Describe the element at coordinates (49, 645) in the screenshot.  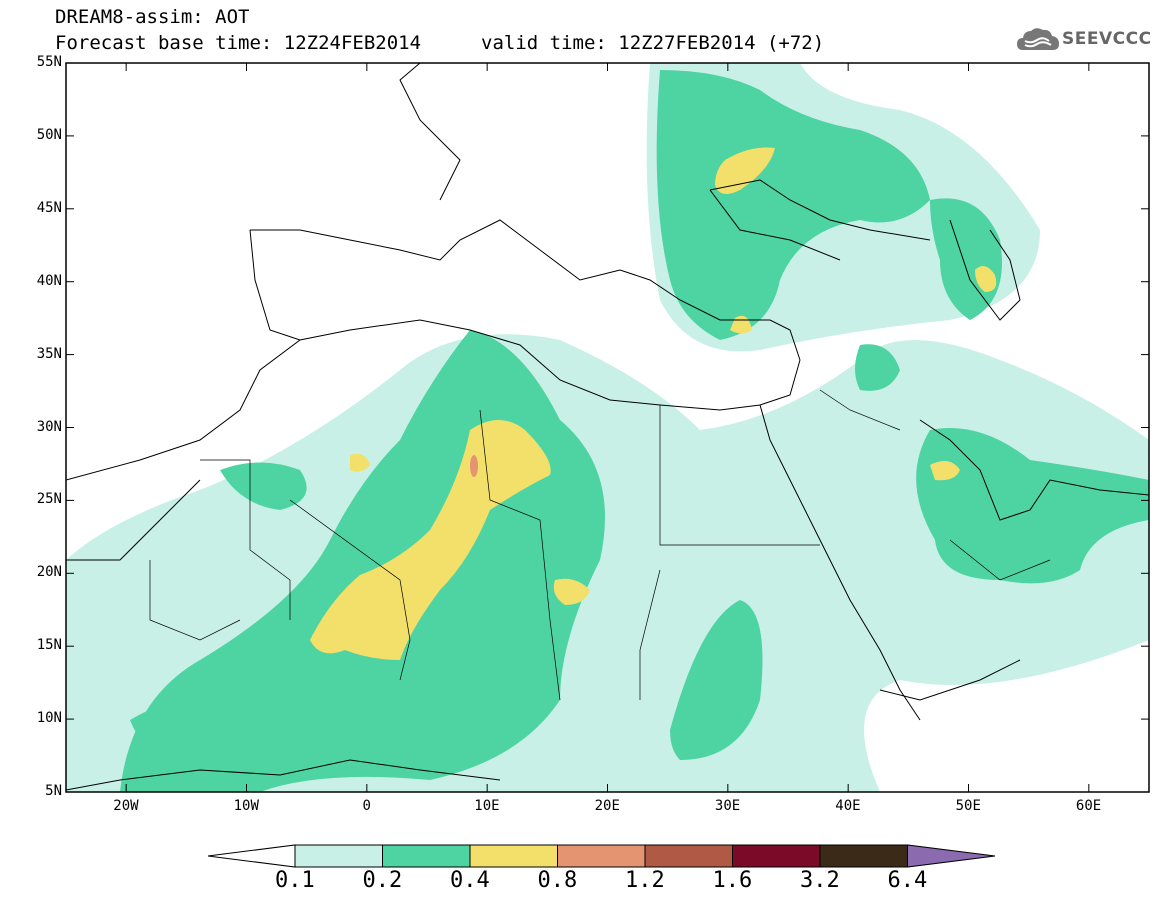
I see `lat-label: 15N` at that location.